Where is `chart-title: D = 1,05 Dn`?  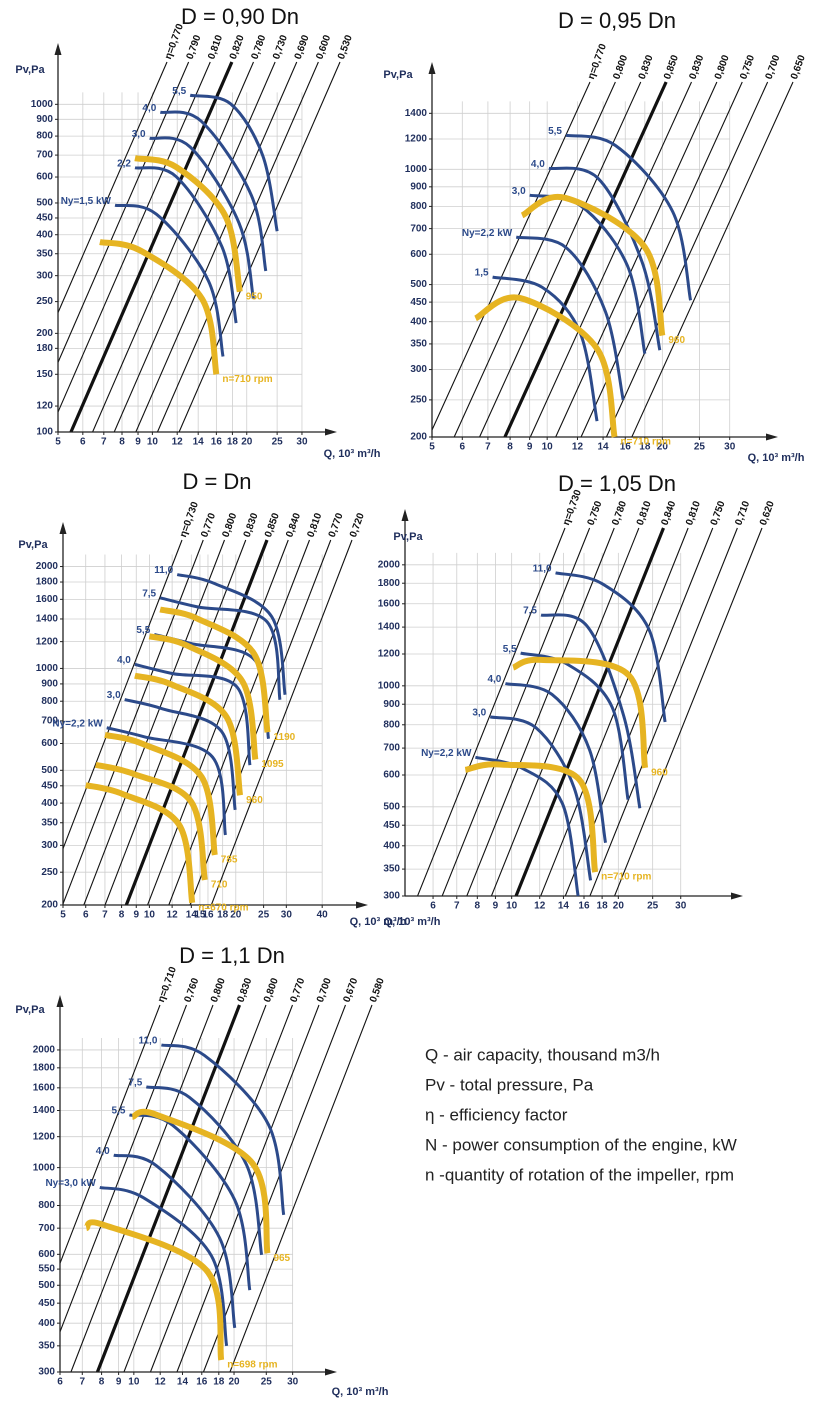 chart-title: D = 1,05 Dn is located at coordinates (617, 483).